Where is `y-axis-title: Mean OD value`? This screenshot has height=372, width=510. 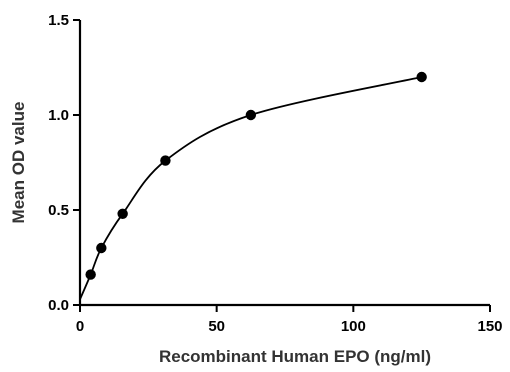 y-axis-title: Mean OD value is located at coordinates (18, 163).